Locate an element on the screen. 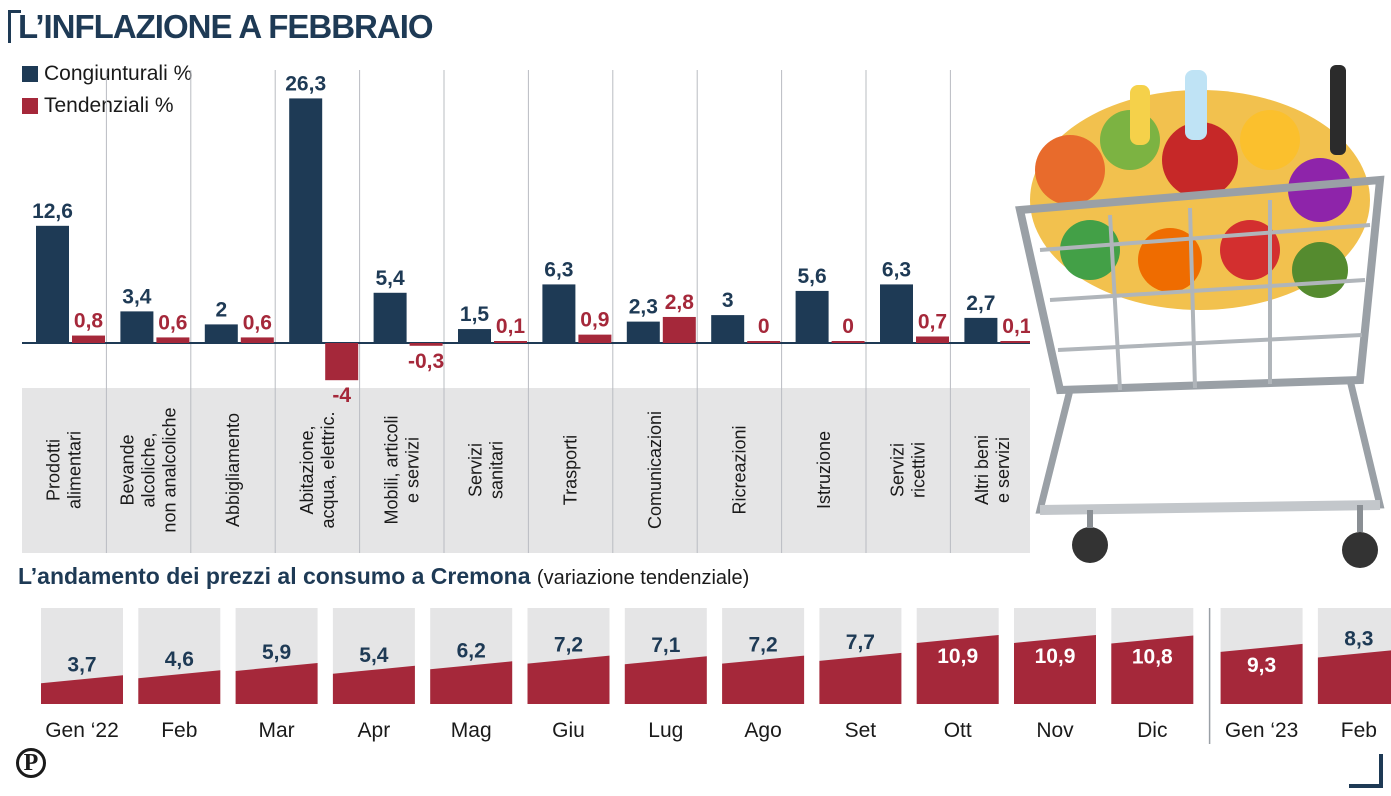  trend-value-label: 7,1 is located at coordinates (666, 645).